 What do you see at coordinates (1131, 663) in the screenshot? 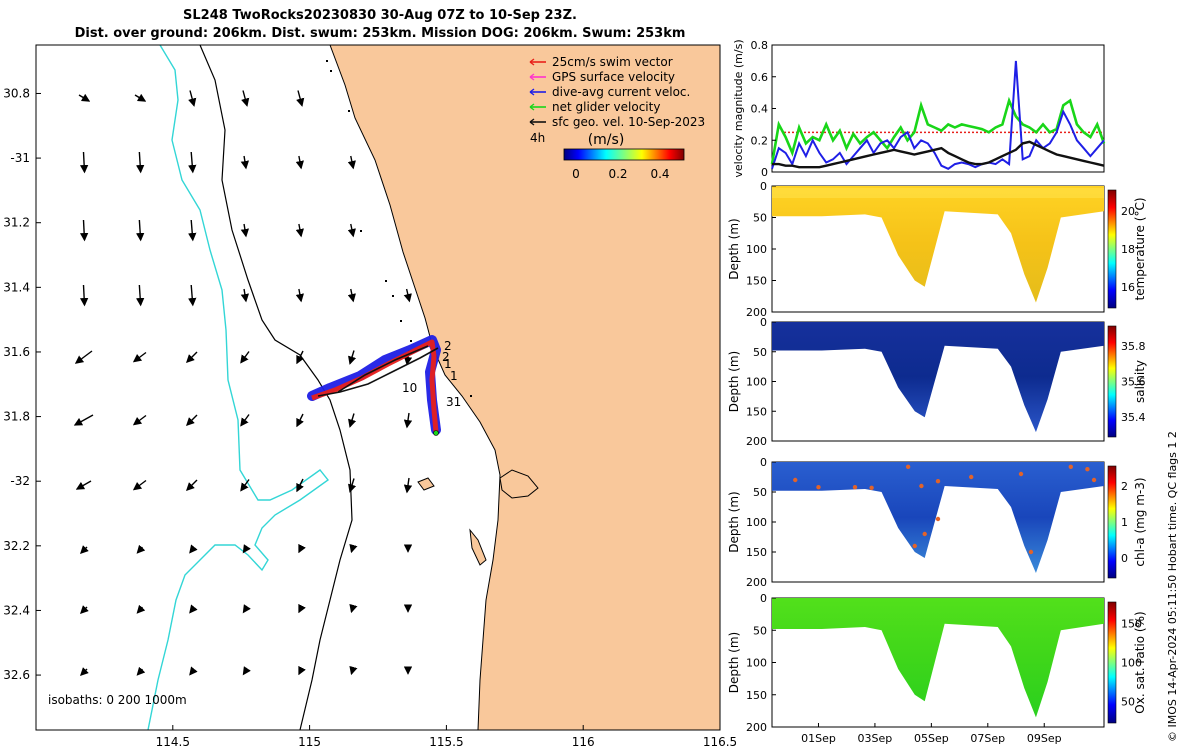
I see `colorbar-tick-label: 100` at bounding box center [1131, 663].